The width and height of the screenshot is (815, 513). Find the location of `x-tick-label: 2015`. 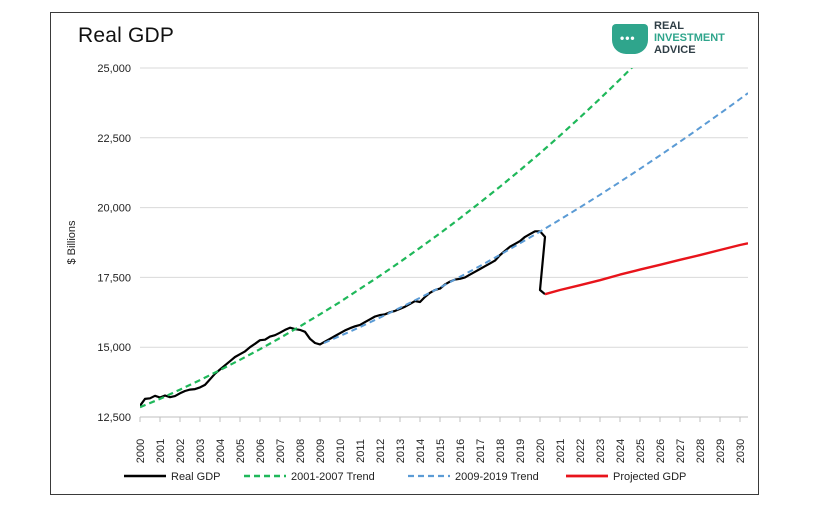

x-tick-label: 2015 is located at coordinates (441, 451).